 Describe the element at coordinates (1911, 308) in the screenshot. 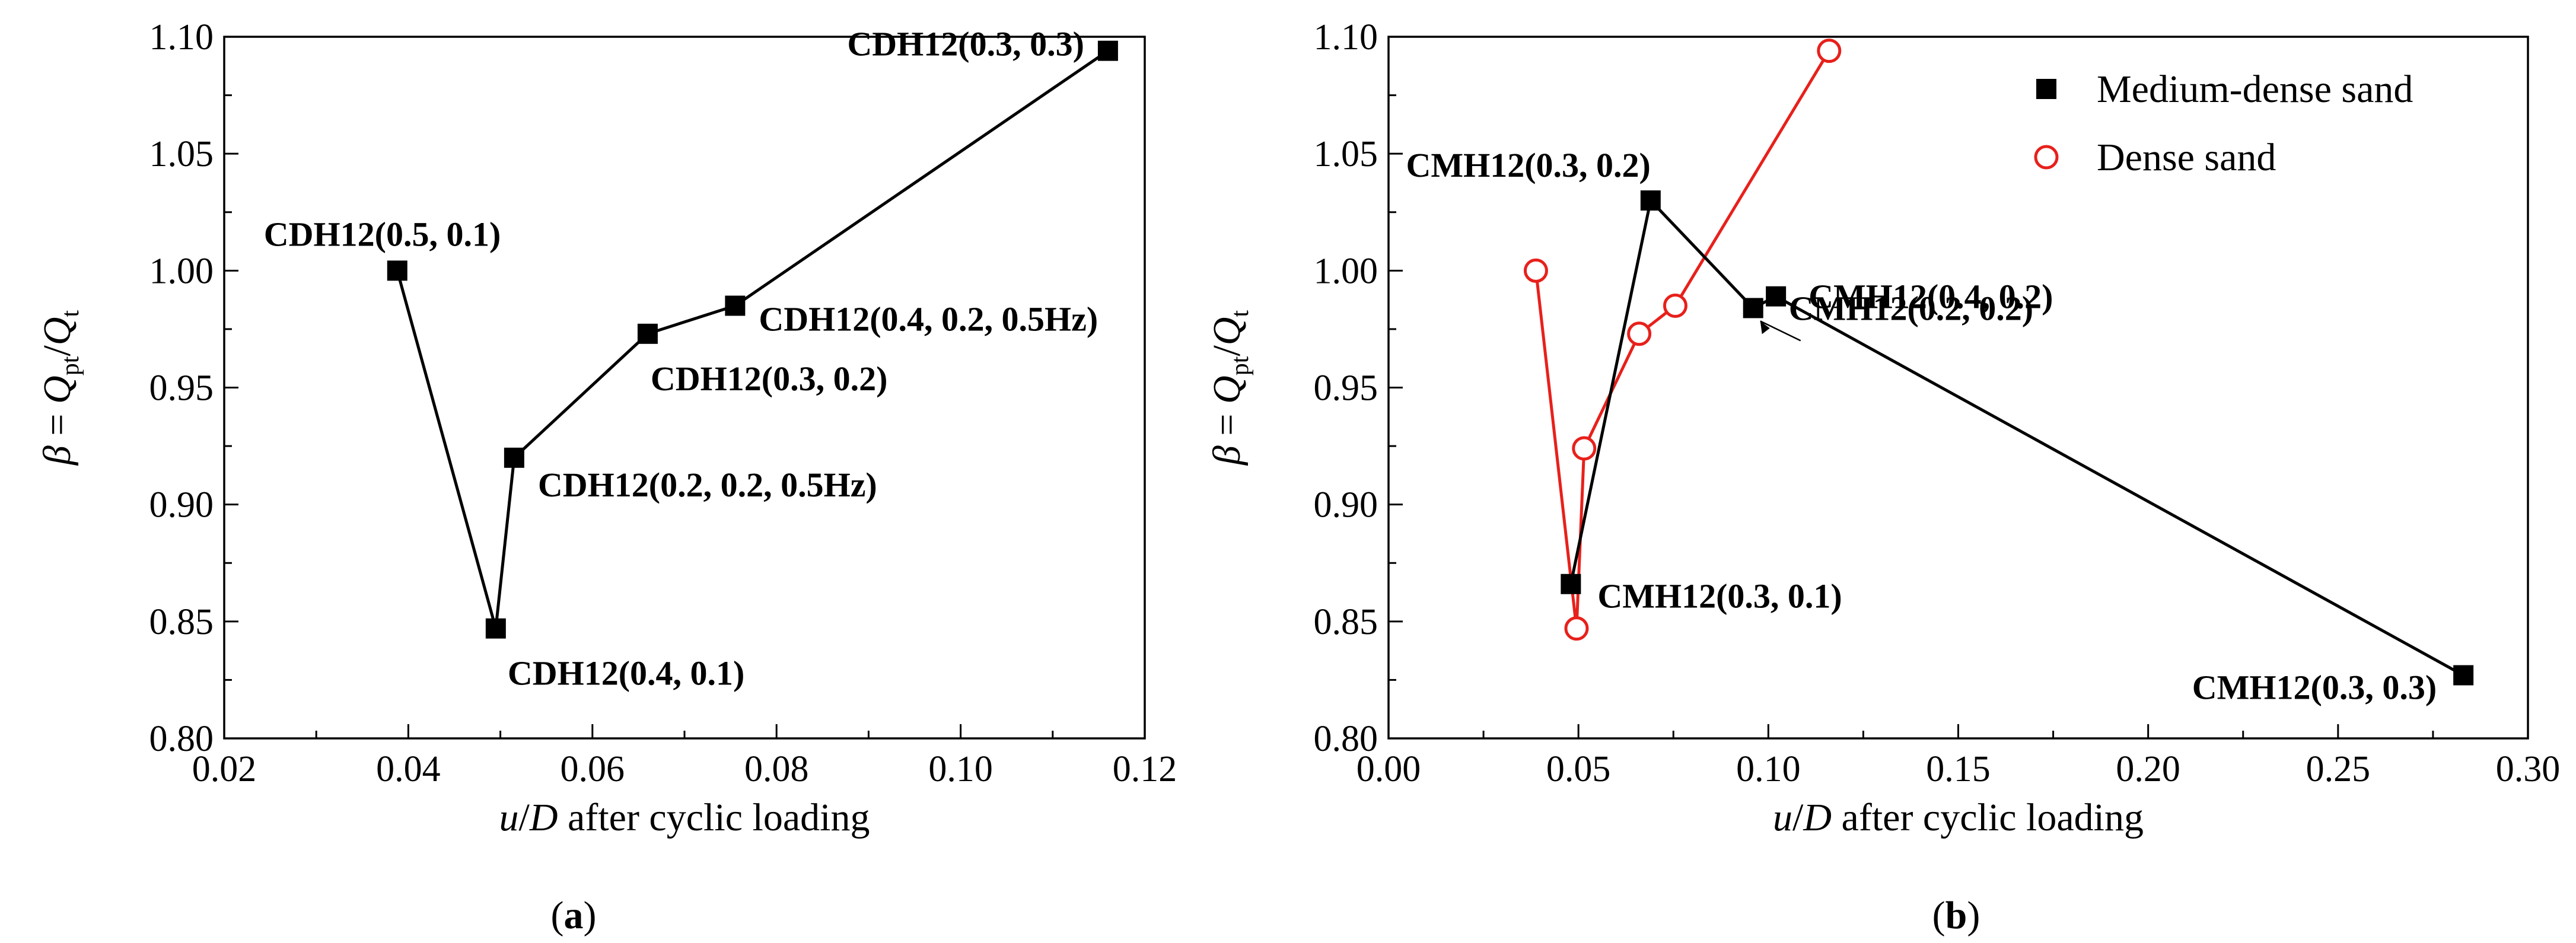

I see `data-label: CMH12(0.2, 0.2)` at that location.